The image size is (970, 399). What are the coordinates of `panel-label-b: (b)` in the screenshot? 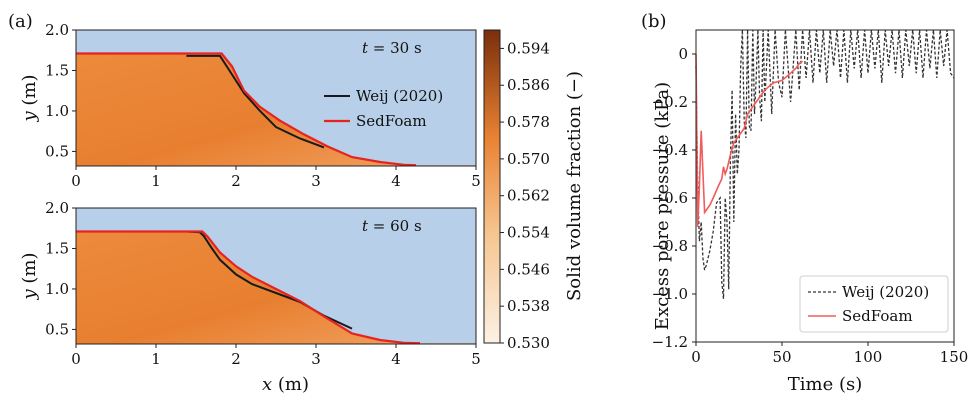 It's located at (654, 21).